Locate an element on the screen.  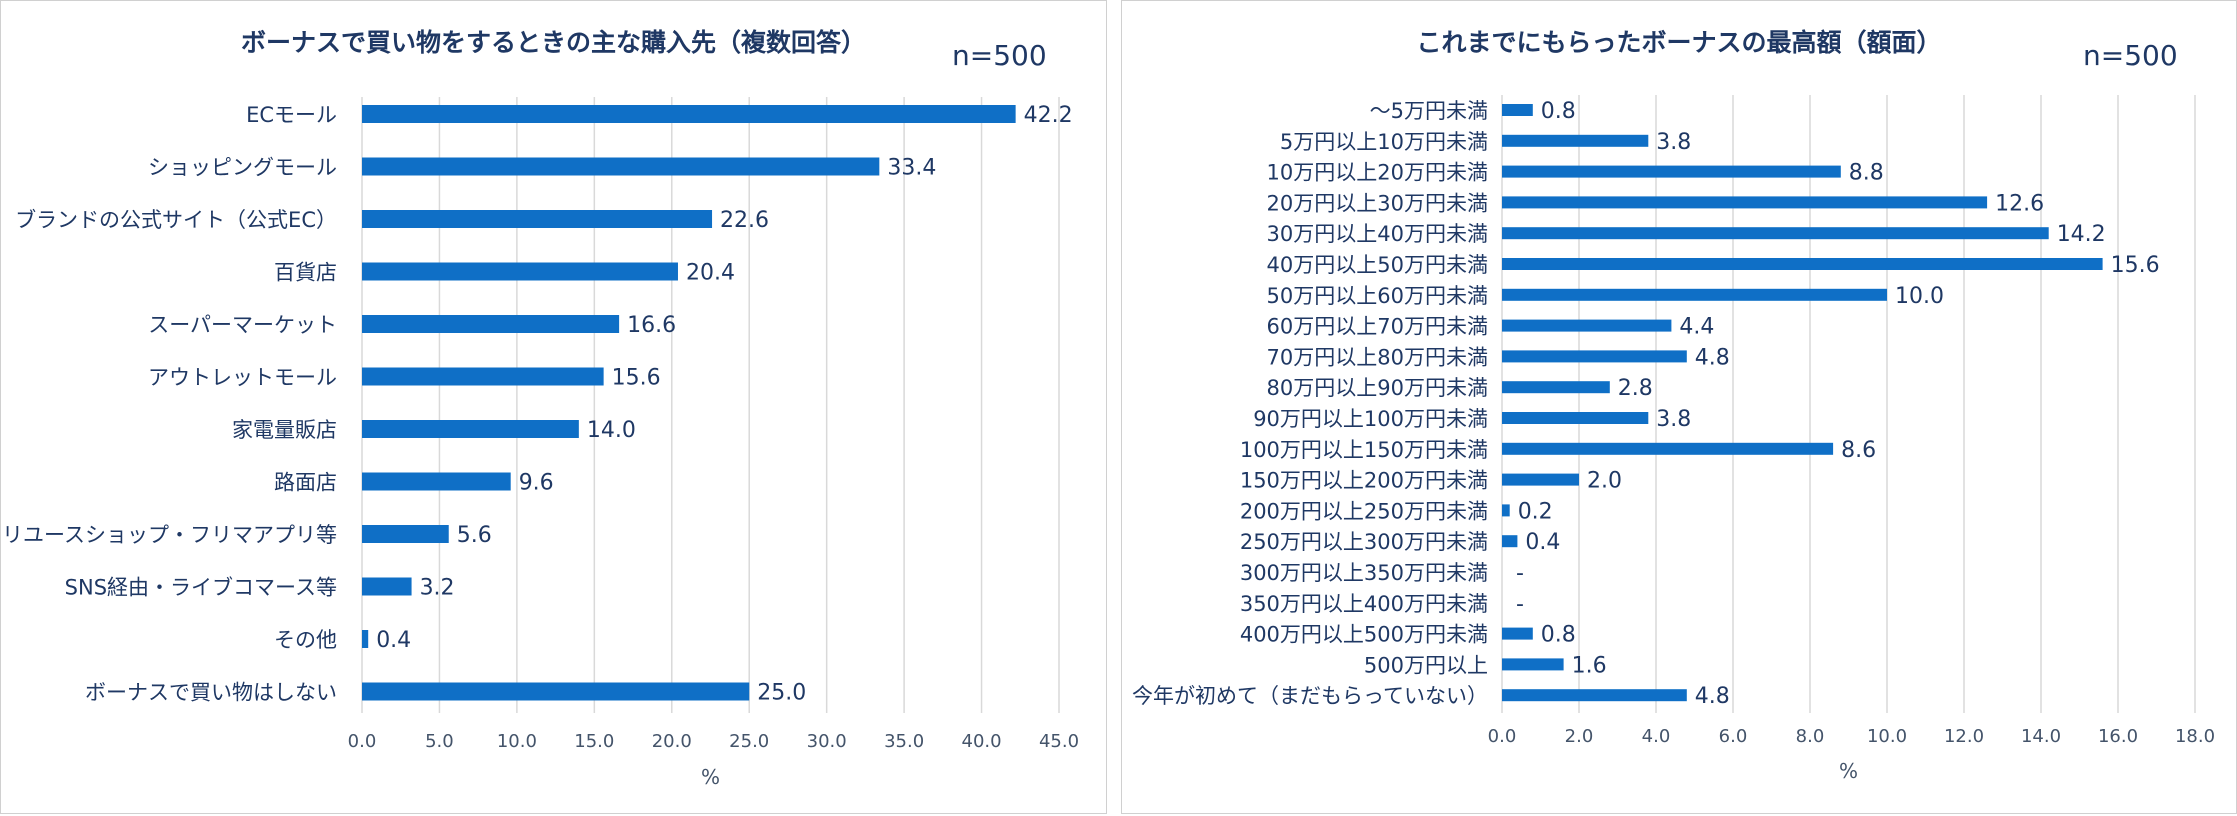
data-label: 33.4 is located at coordinates (911, 168).